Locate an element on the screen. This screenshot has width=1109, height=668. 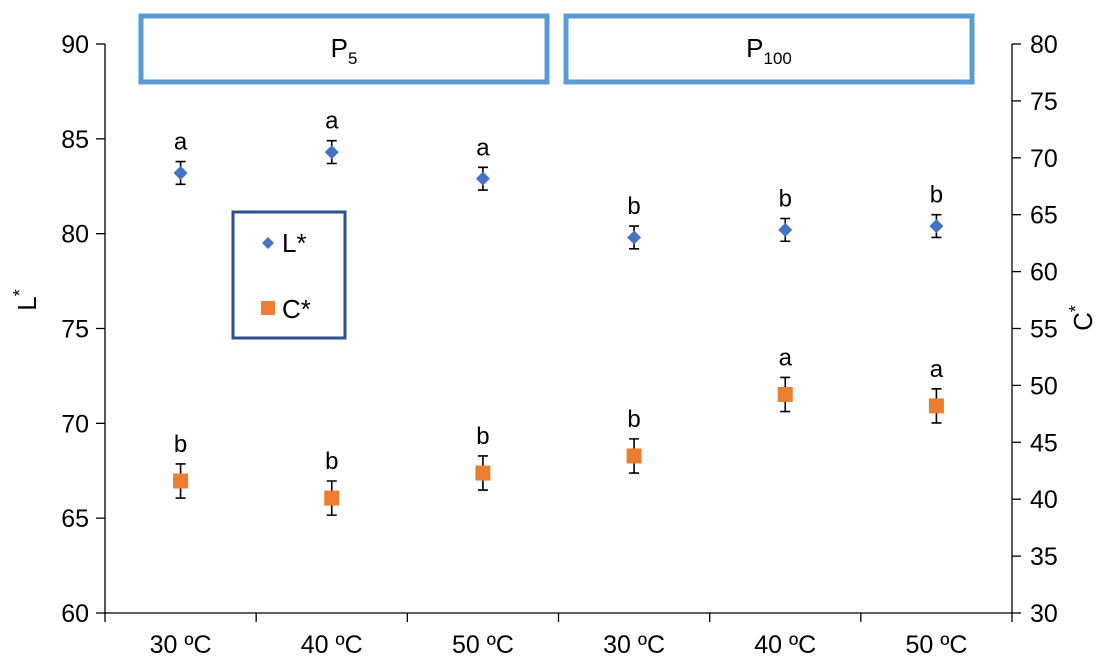
y-right-tick-label: 50 is located at coordinates (1044, 386).